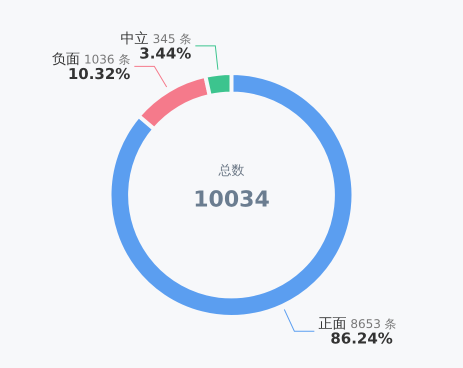  I want to click on text: 3.44%, so click(165, 53).